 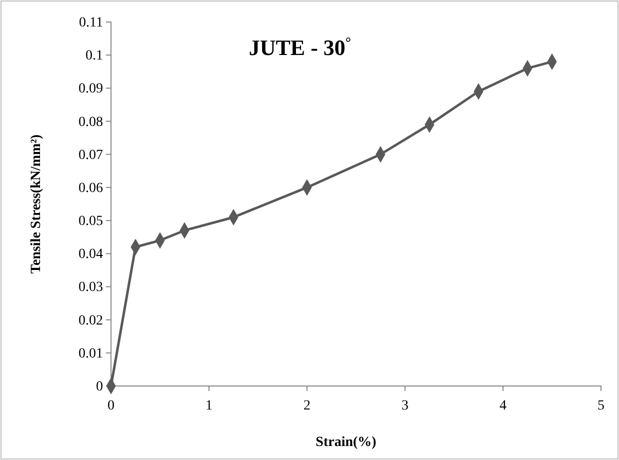 What do you see at coordinates (300, 47) in the screenshot?
I see `text: JUTE - 30$^{°}$` at bounding box center [300, 47].